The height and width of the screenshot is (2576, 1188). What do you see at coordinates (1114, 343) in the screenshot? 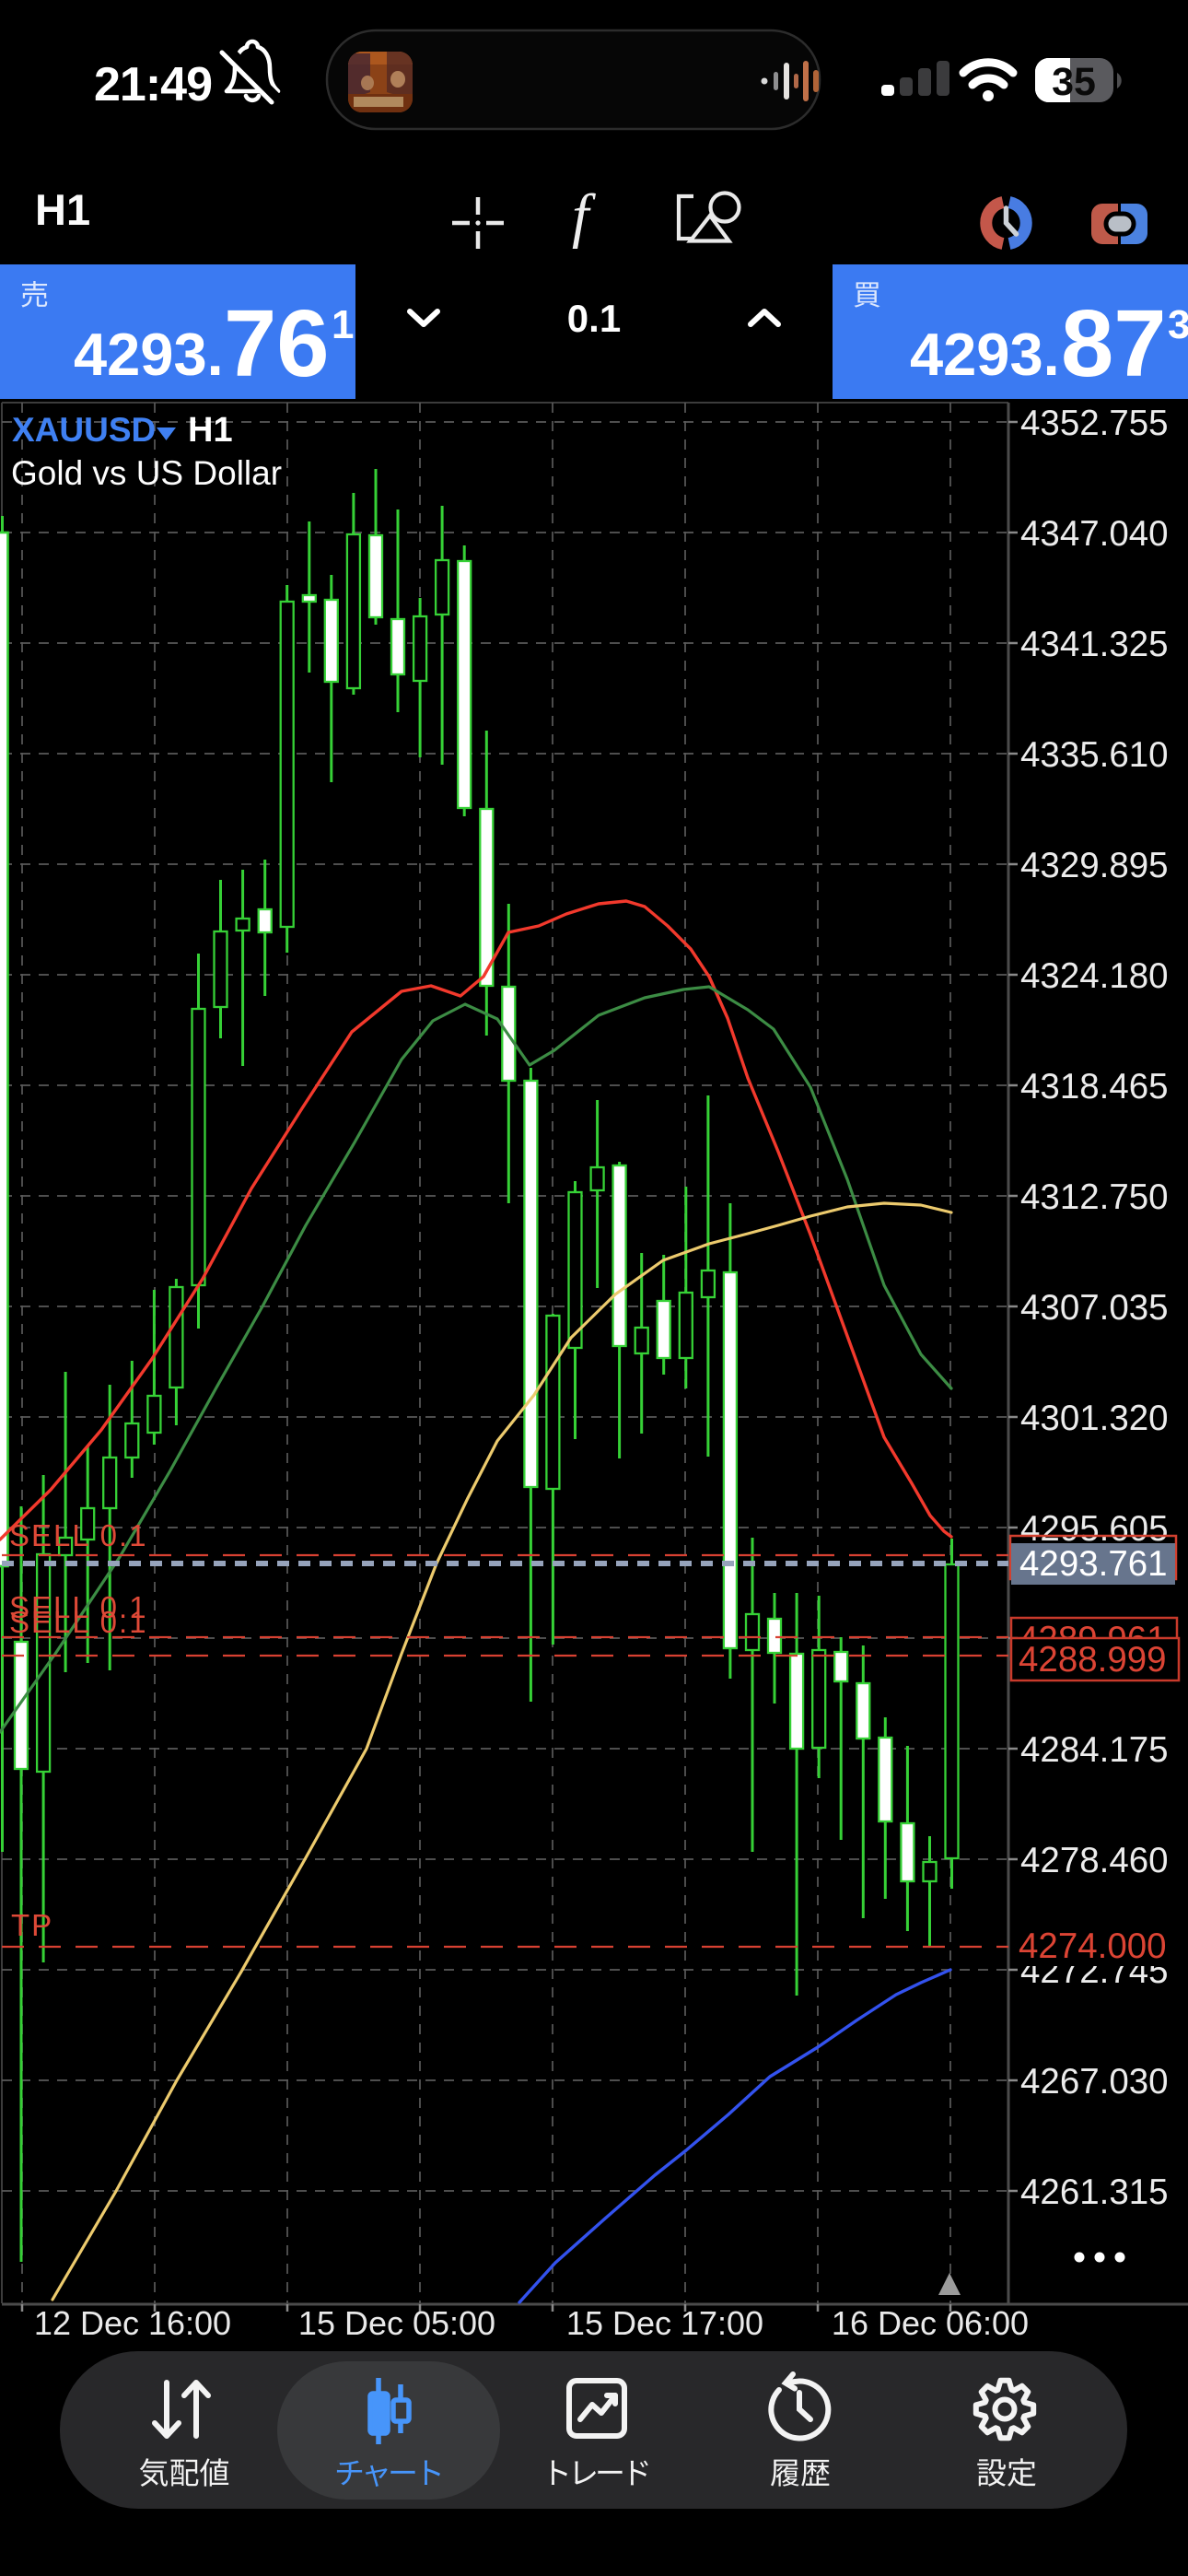
I see `svg-text: 87` at bounding box center [1114, 343].